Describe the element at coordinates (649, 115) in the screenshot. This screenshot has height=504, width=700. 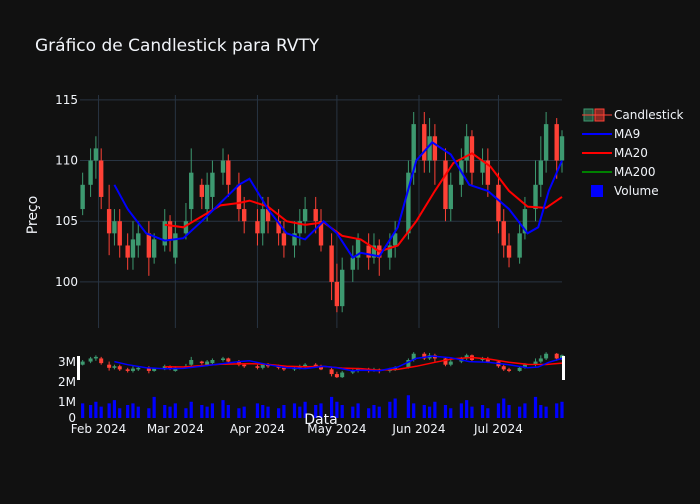
I see `legend-label-candlestick: Candlestick` at that location.